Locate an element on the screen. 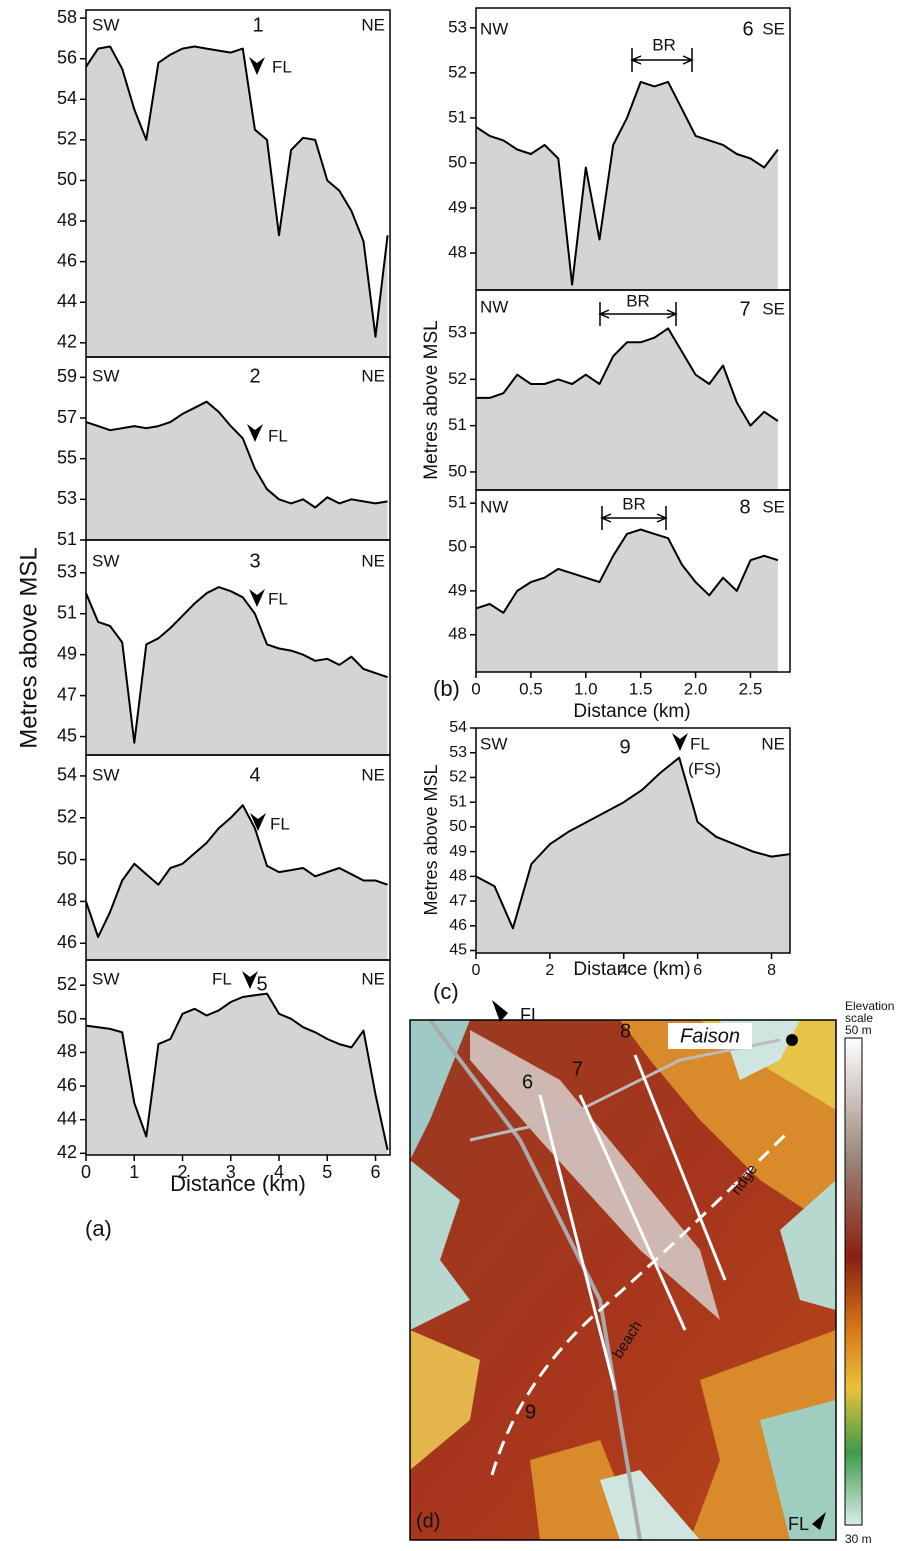 The height and width of the screenshot is (1551, 905). plot-frame is located at coordinates (238, 1057).